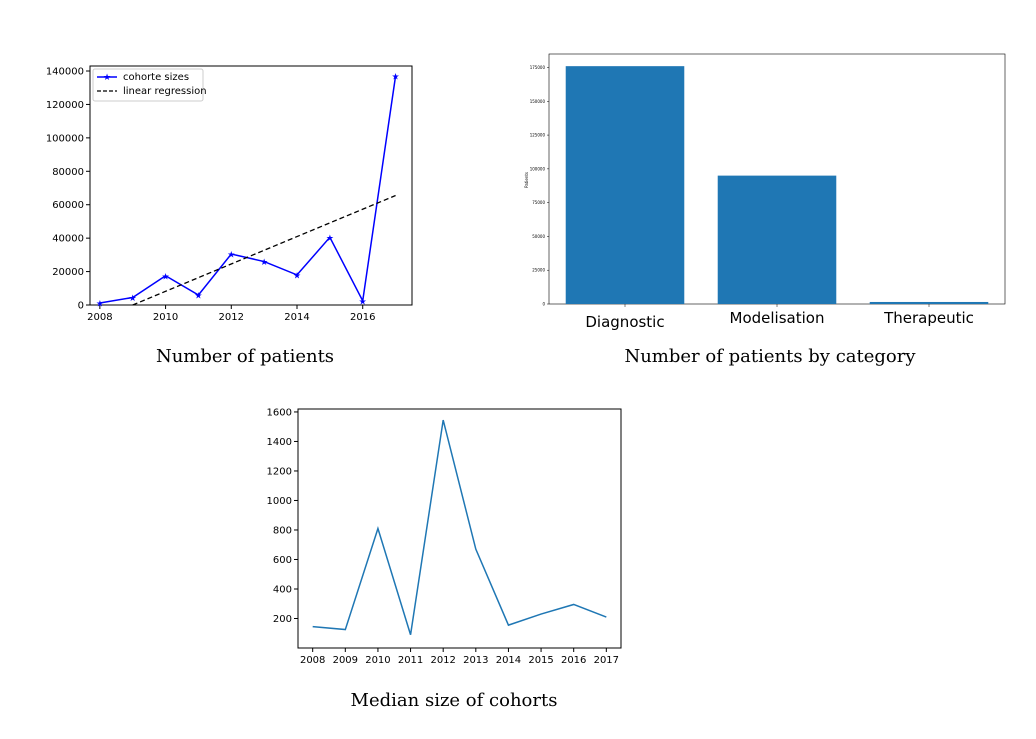 This screenshot has width=1036, height=739. I want to click on y-tick-label: 1200, so click(279, 471).